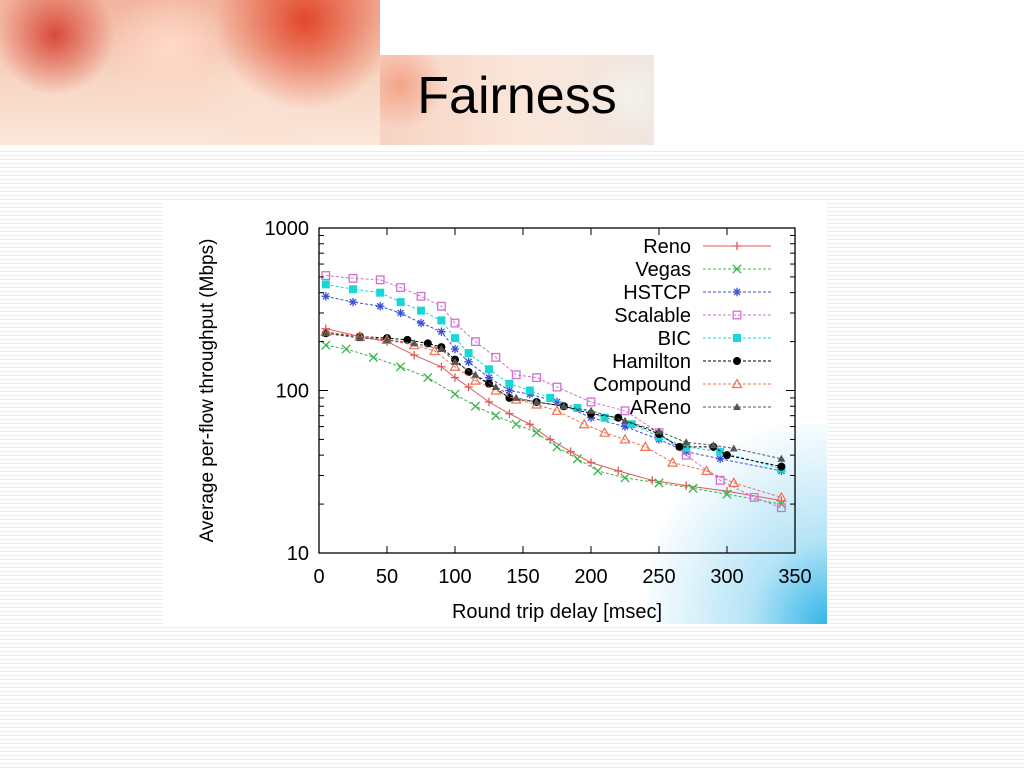 This screenshot has width=1024, height=768. What do you see at coordinates (287, 229) in the screenshot?
I see `y-tick-label: 1000` at bounding box center [287, 229].